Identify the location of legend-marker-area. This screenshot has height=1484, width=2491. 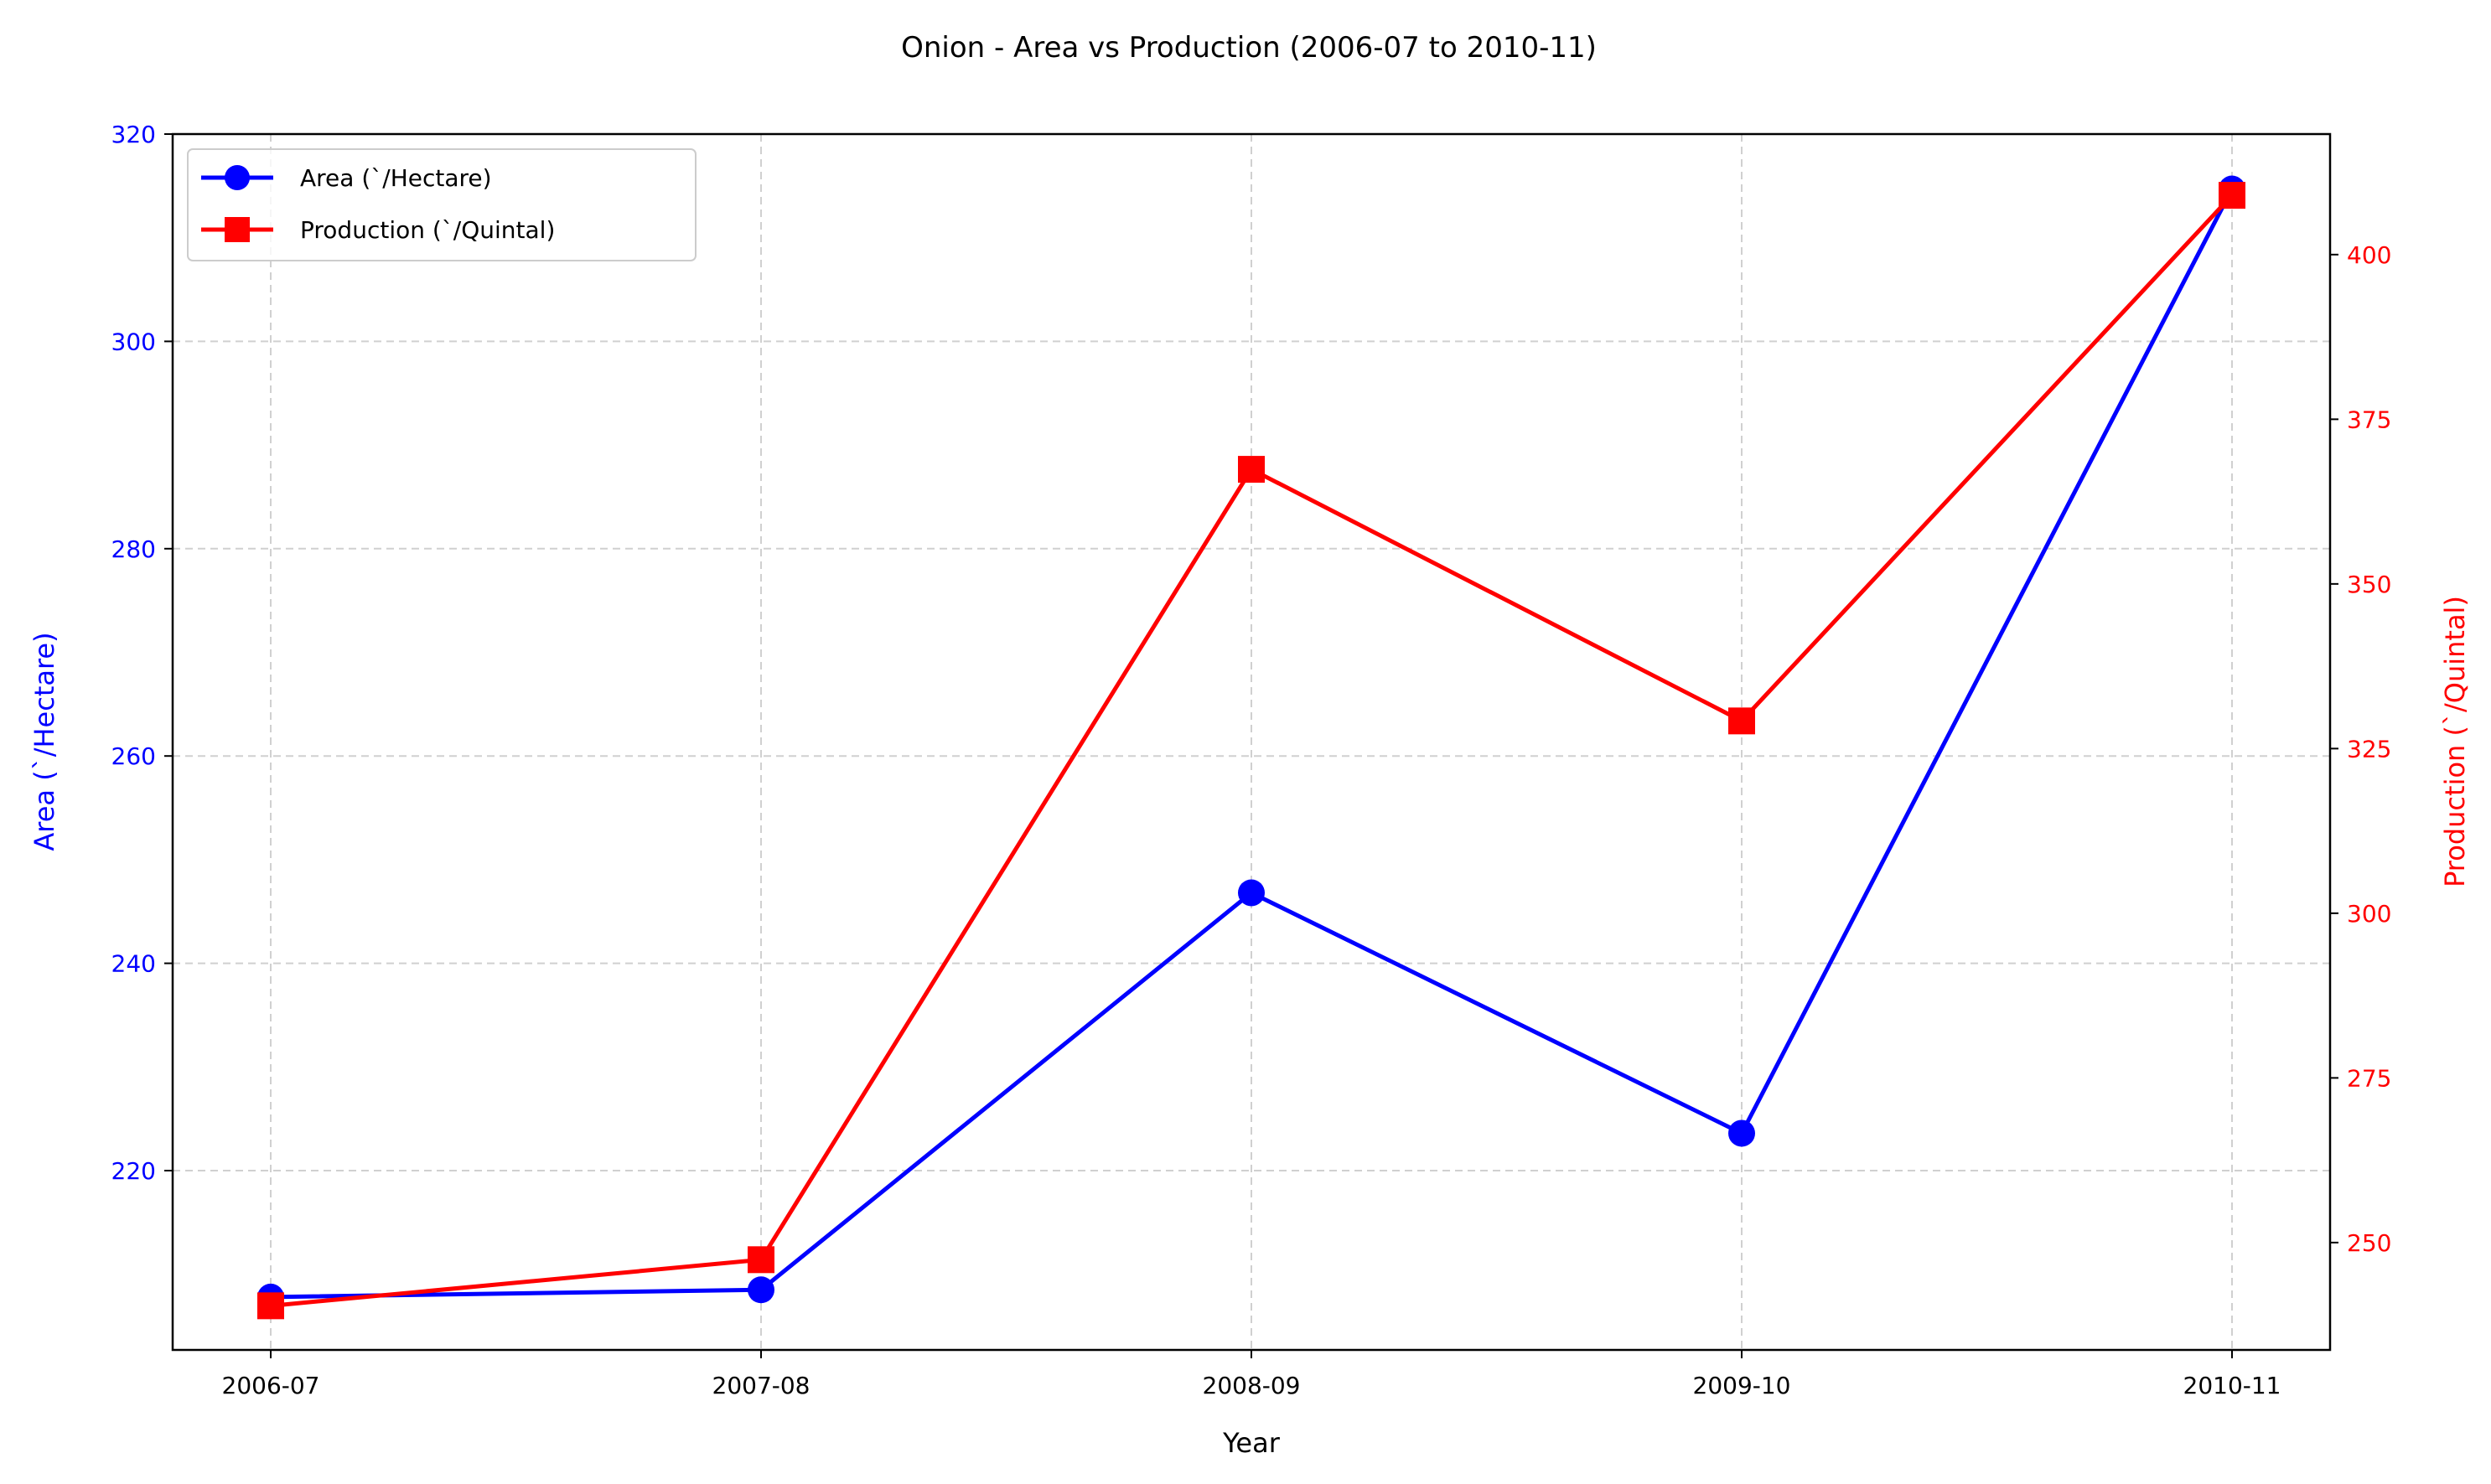
(237, 178).